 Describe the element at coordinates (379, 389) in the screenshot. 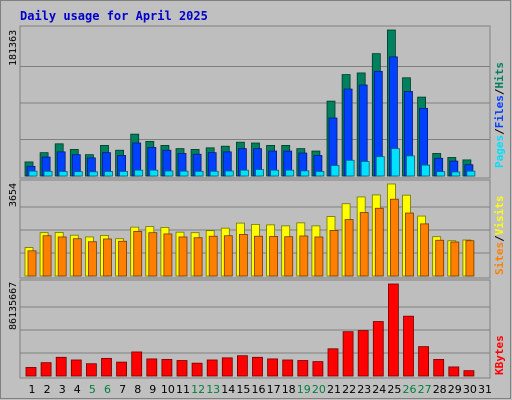

I see `day-label: 24` at that location.